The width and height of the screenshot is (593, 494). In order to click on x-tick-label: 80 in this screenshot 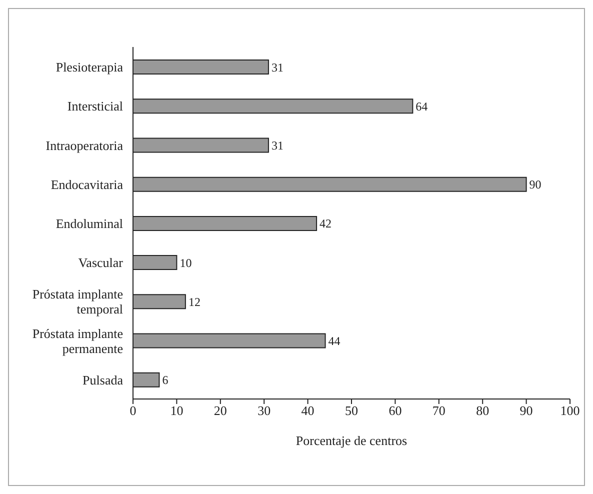, I will do `click(483, 410)`.